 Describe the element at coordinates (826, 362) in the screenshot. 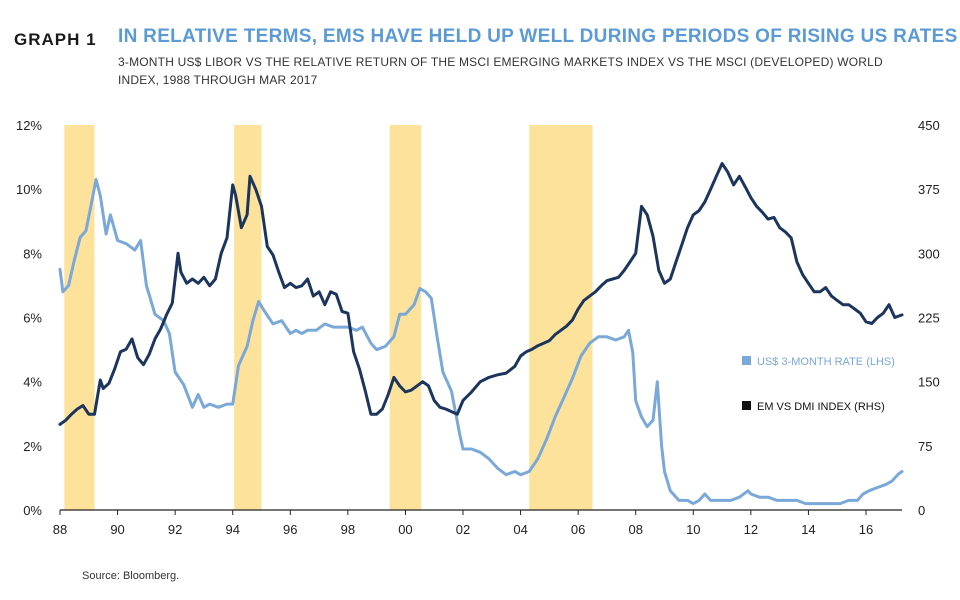

I see `legend-label-libor: US$ 3-MONTH RATE (LHS)` at that location.